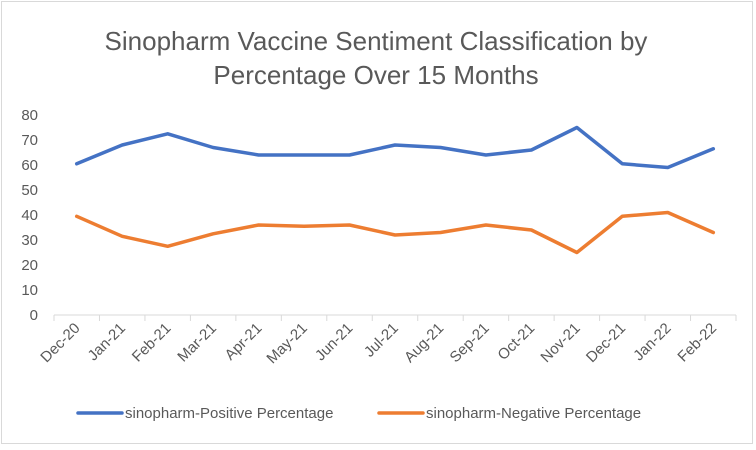 Image resolution: width=756 pixels, height=450 pixels. Describe the element at coordinates (375, 75) in the screenshot. I see `chart-title-line-2: Percentage Over 15 Months` at that location.